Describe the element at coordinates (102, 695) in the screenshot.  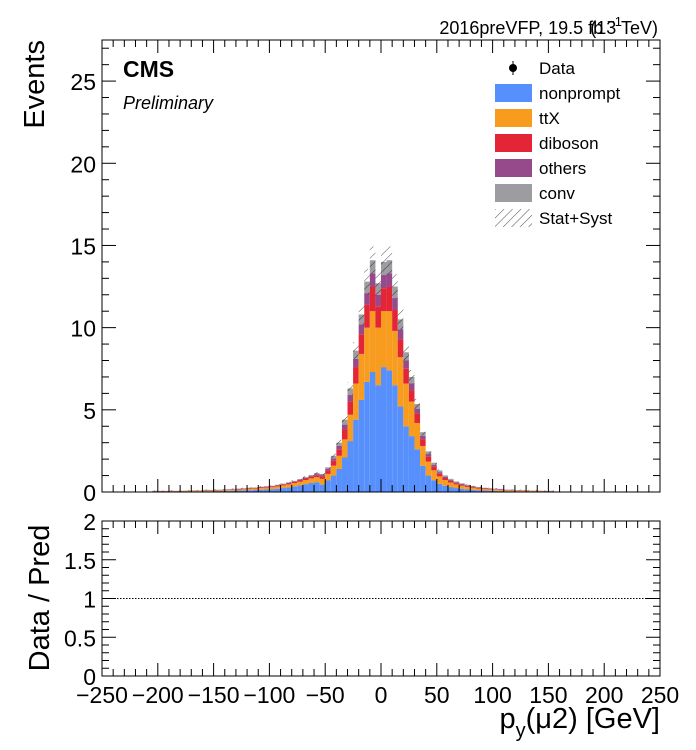
I see `x-tick-label: −250` at that location.